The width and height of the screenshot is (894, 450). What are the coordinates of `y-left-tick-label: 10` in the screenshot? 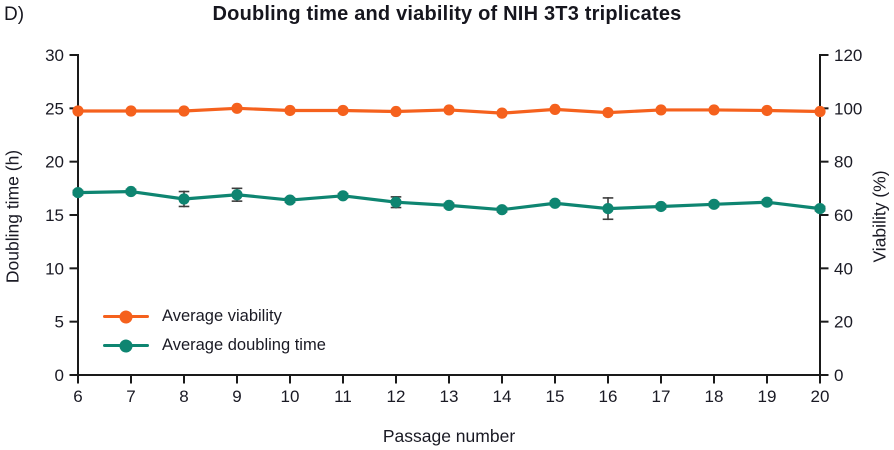 It's located at (54, 268).